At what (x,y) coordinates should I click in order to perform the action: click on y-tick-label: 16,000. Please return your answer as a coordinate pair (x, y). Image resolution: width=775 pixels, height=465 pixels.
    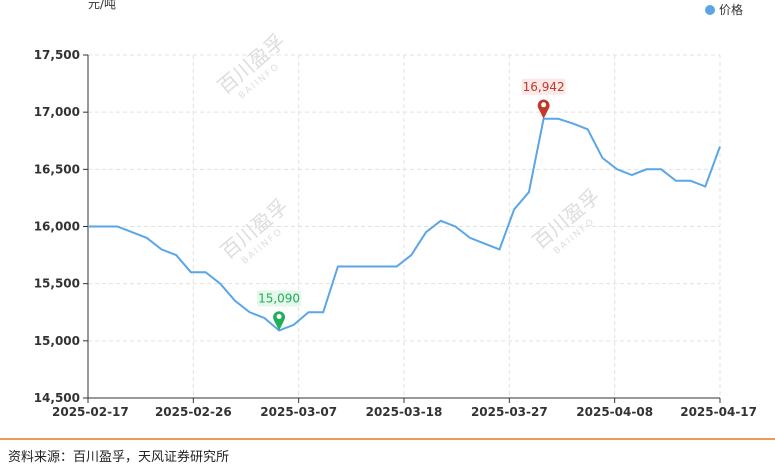
    Looking at the image, I should click on (57, 227).